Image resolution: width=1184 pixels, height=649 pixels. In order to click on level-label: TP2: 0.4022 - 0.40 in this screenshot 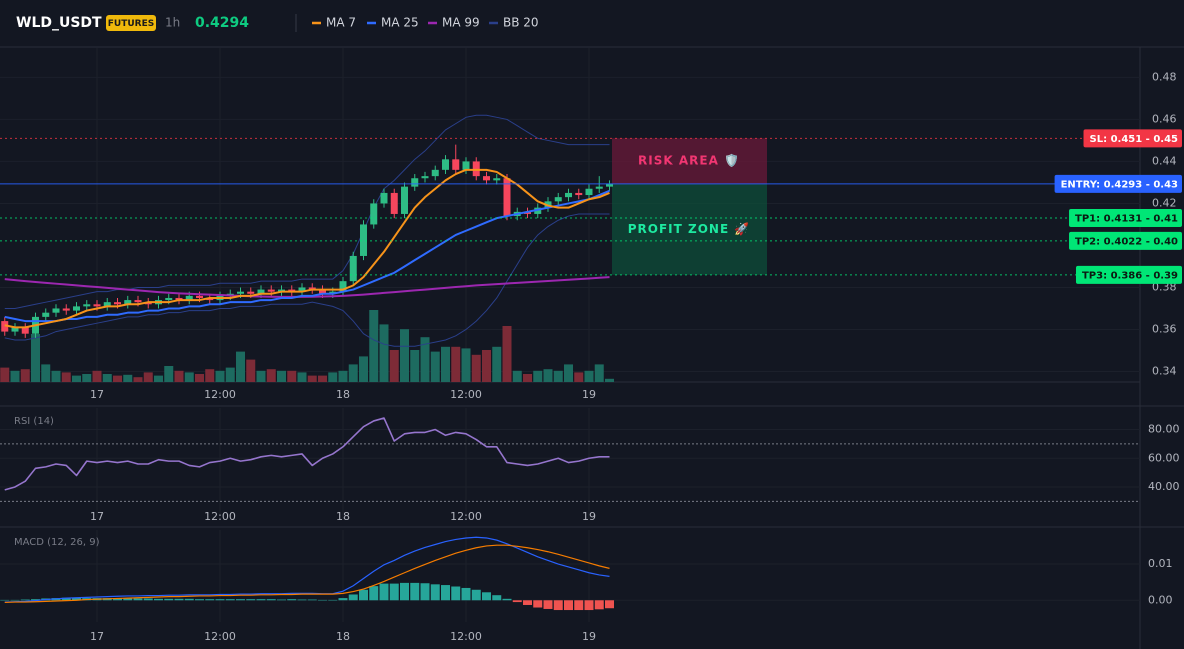, I will do `click(1126, 241)`.